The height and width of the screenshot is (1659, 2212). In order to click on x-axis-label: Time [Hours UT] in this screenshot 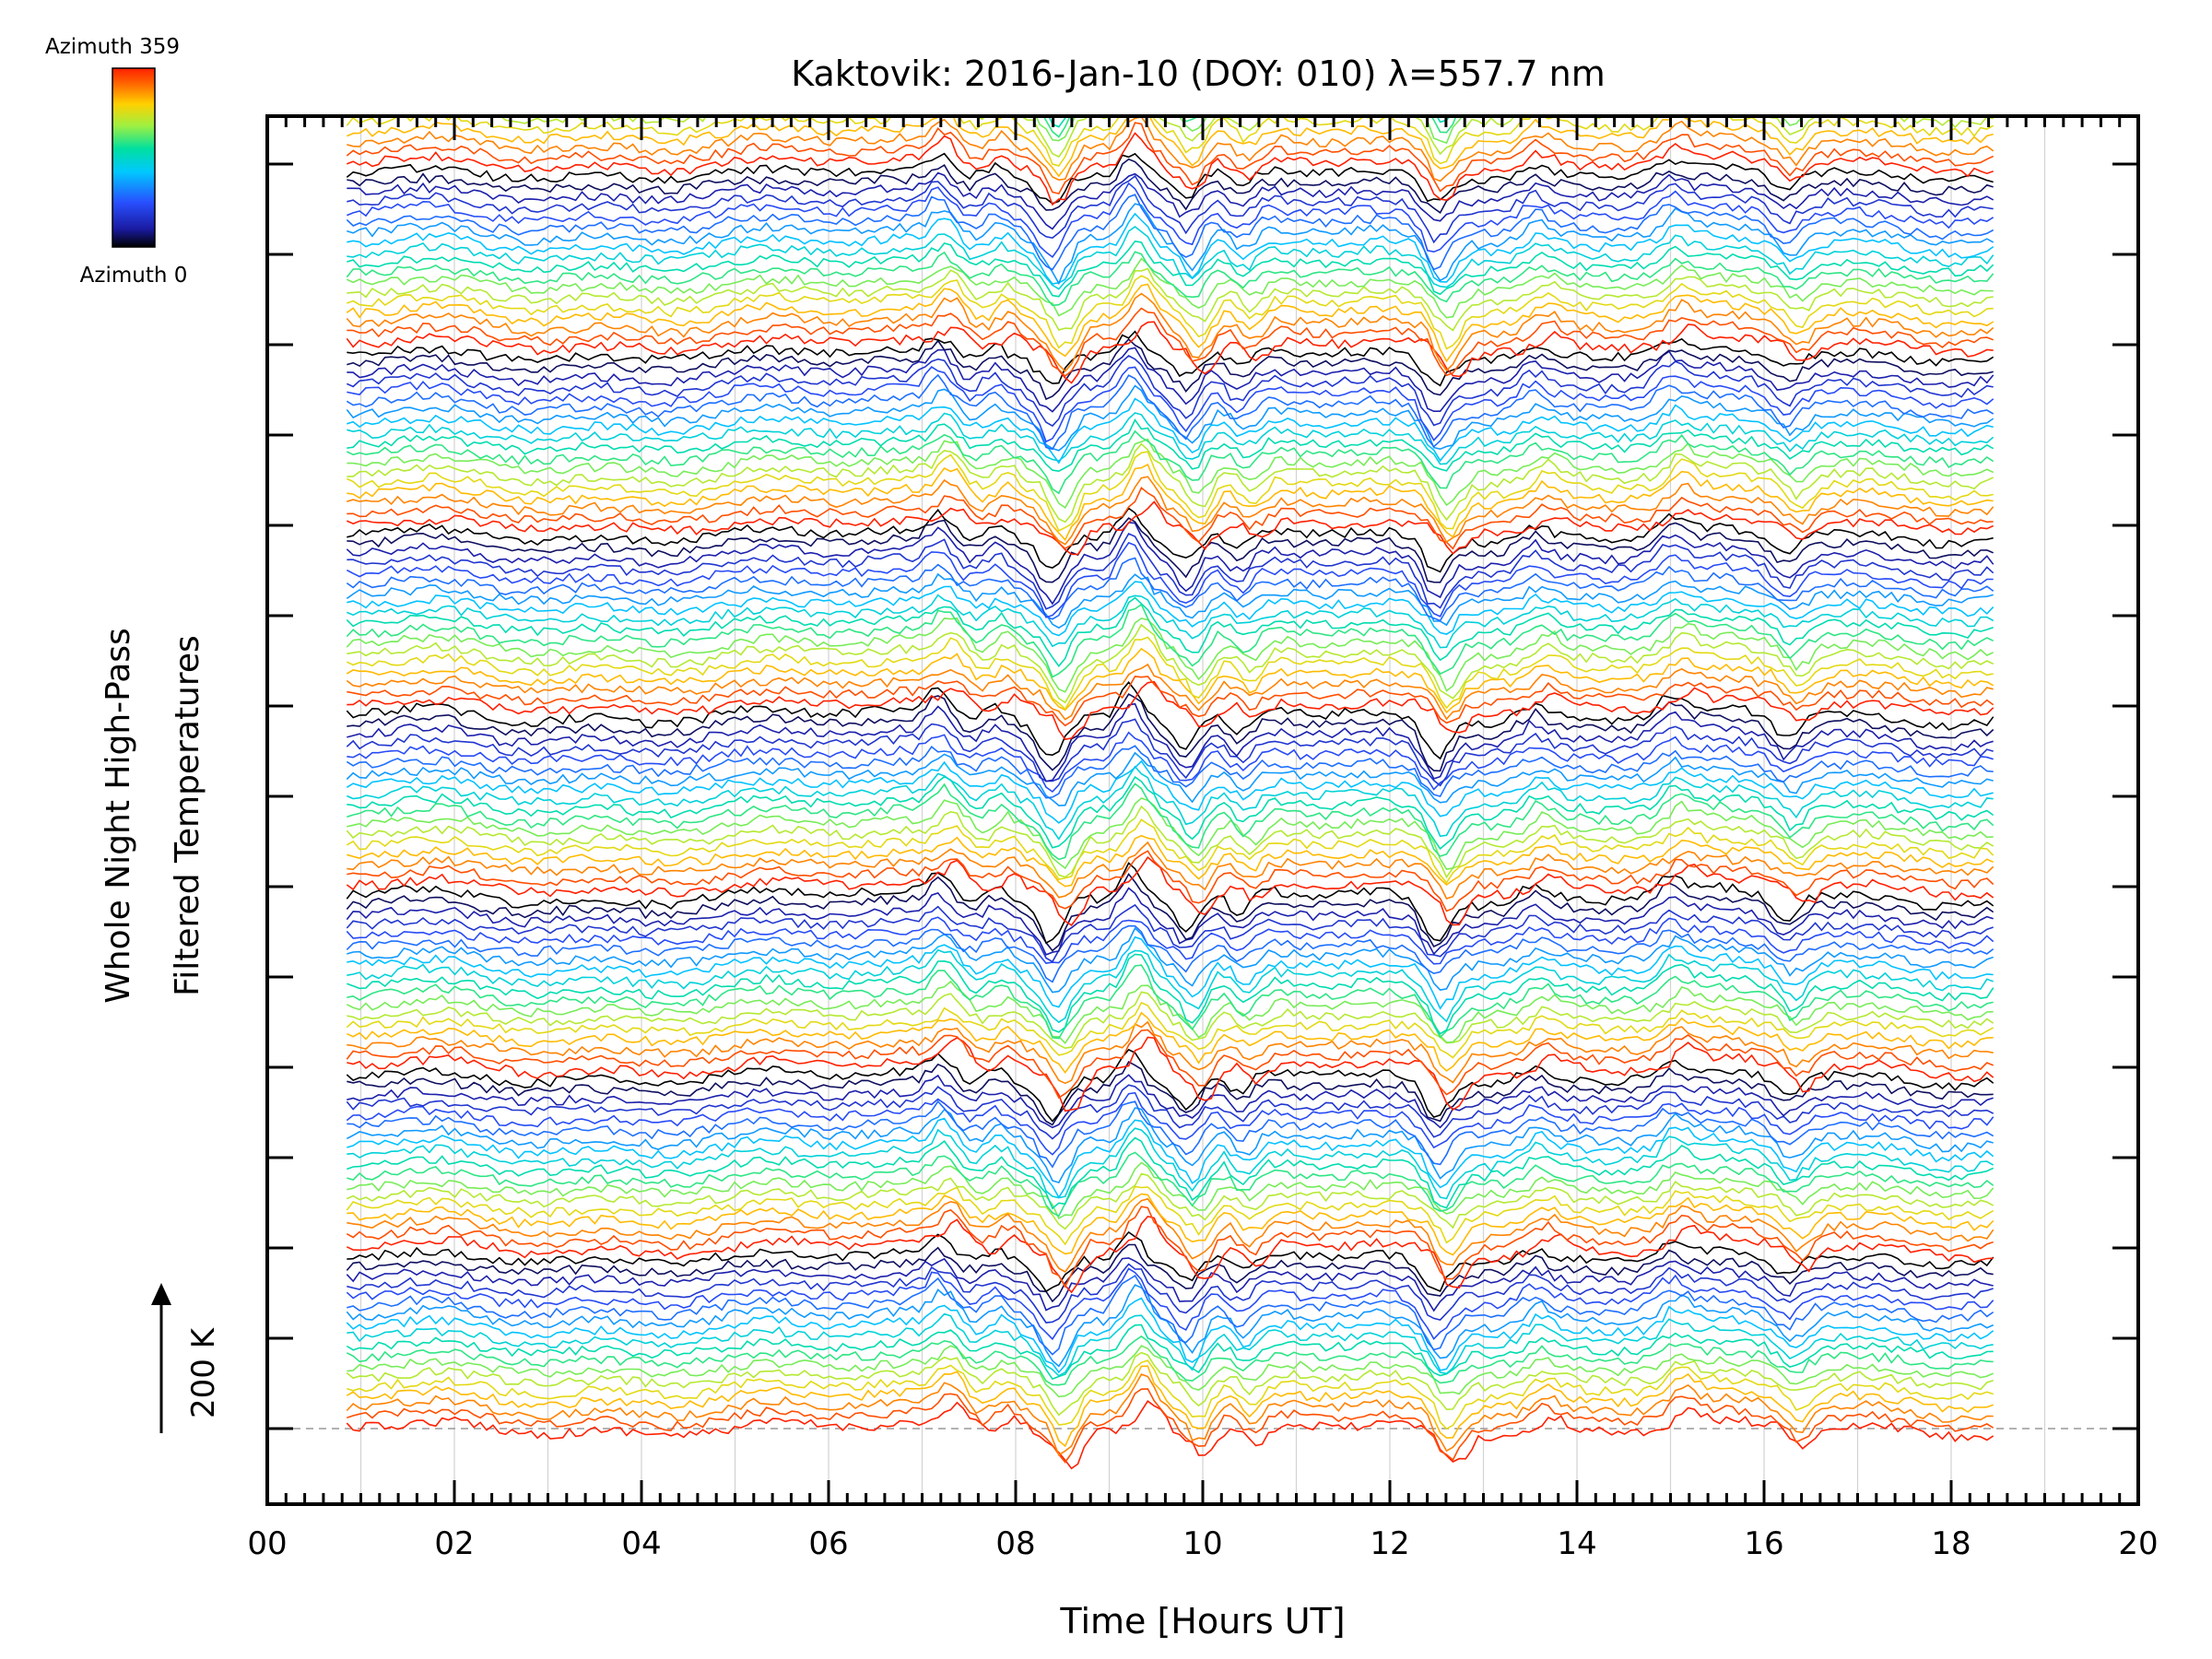, I will do `click(1202, 1621)`.